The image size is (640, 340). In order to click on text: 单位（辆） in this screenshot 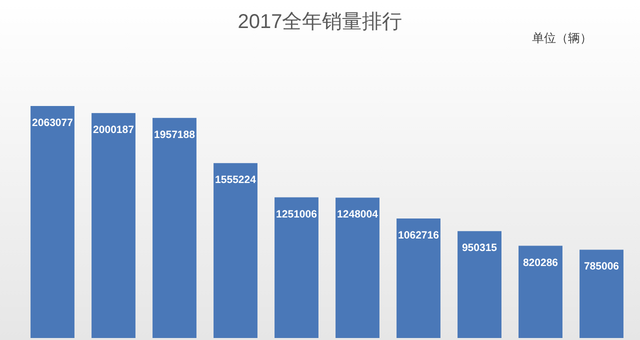, I will do `click(562, 38)`.